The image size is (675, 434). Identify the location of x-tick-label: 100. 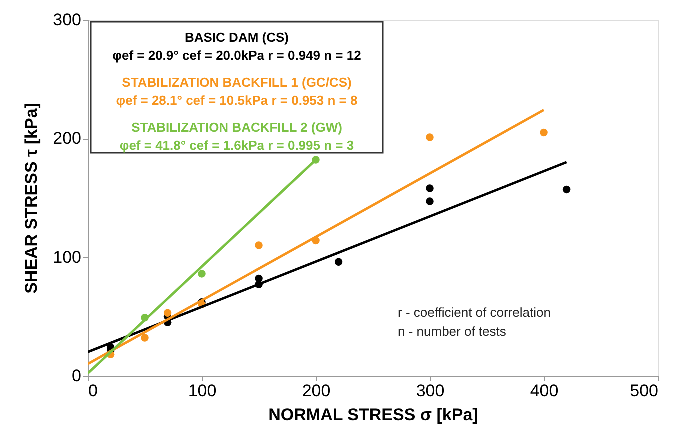
(202, 391).